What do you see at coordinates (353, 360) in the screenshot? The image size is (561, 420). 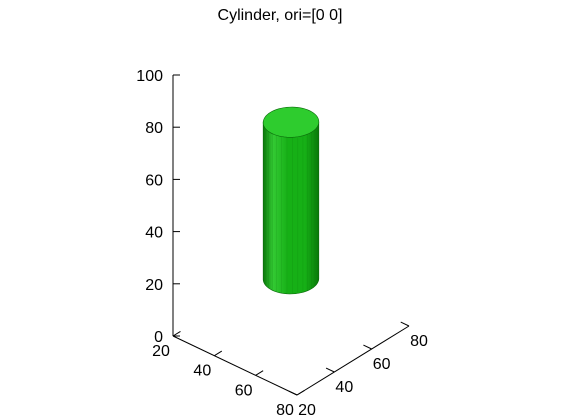 I see `y-axis` at bounding box center [353, 360].